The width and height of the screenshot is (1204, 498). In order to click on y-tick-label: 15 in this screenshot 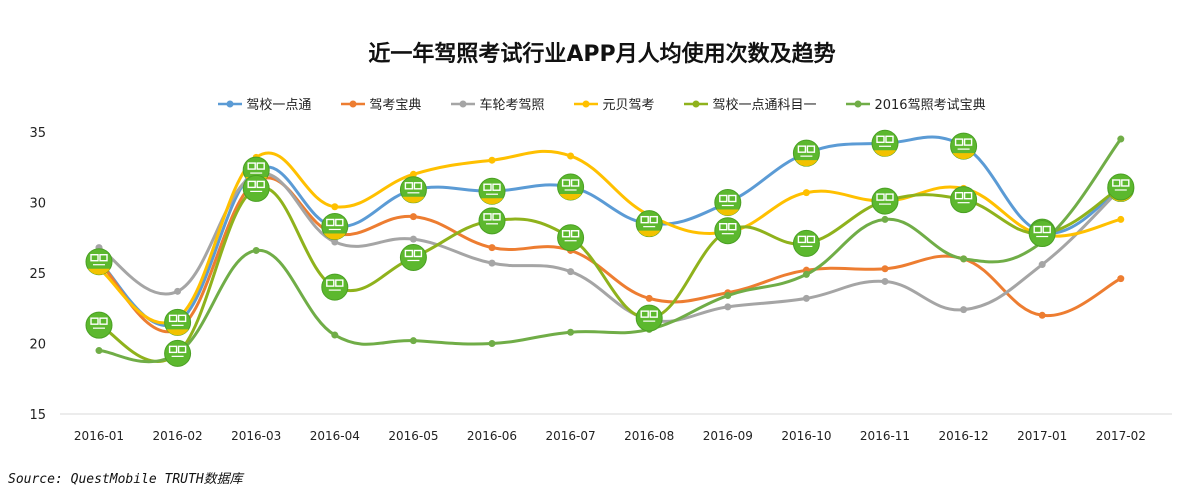, I will do `click(37, 415)`.